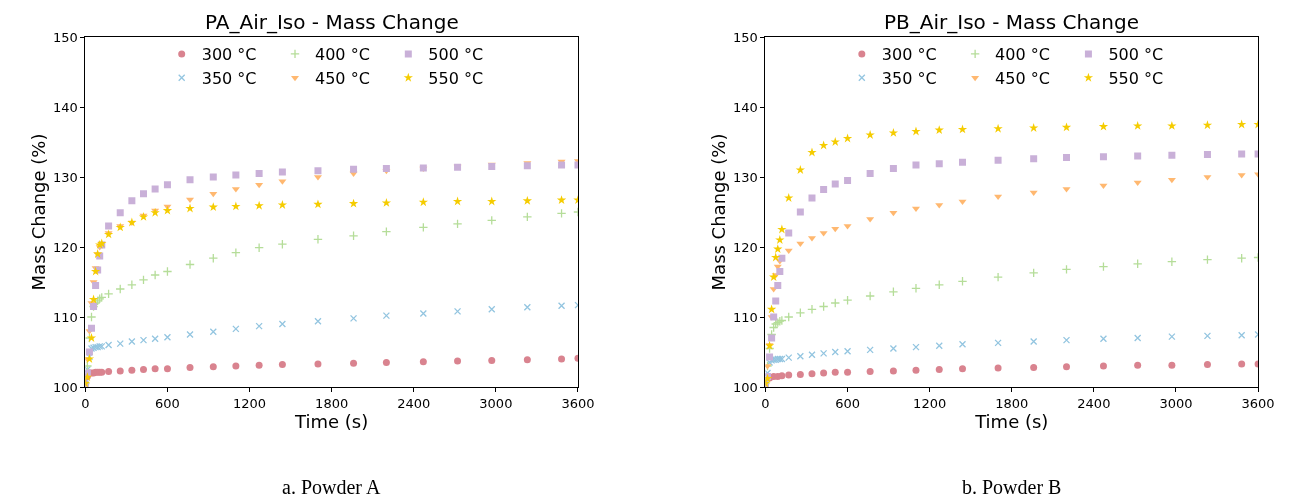  I want to click on text: a. Powder A, so click(331, 487).